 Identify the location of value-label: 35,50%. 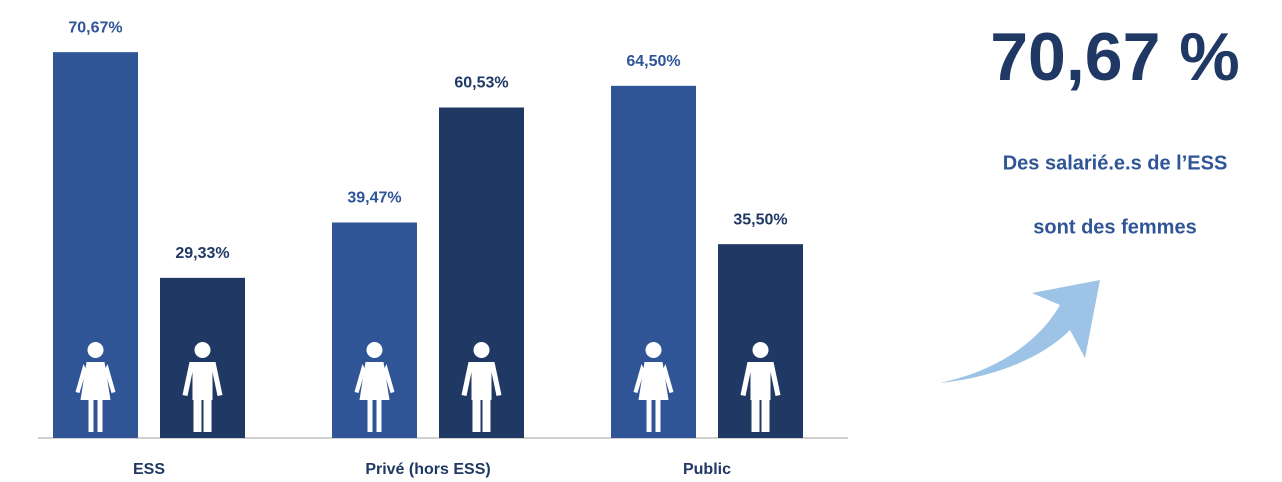
(760, 219).